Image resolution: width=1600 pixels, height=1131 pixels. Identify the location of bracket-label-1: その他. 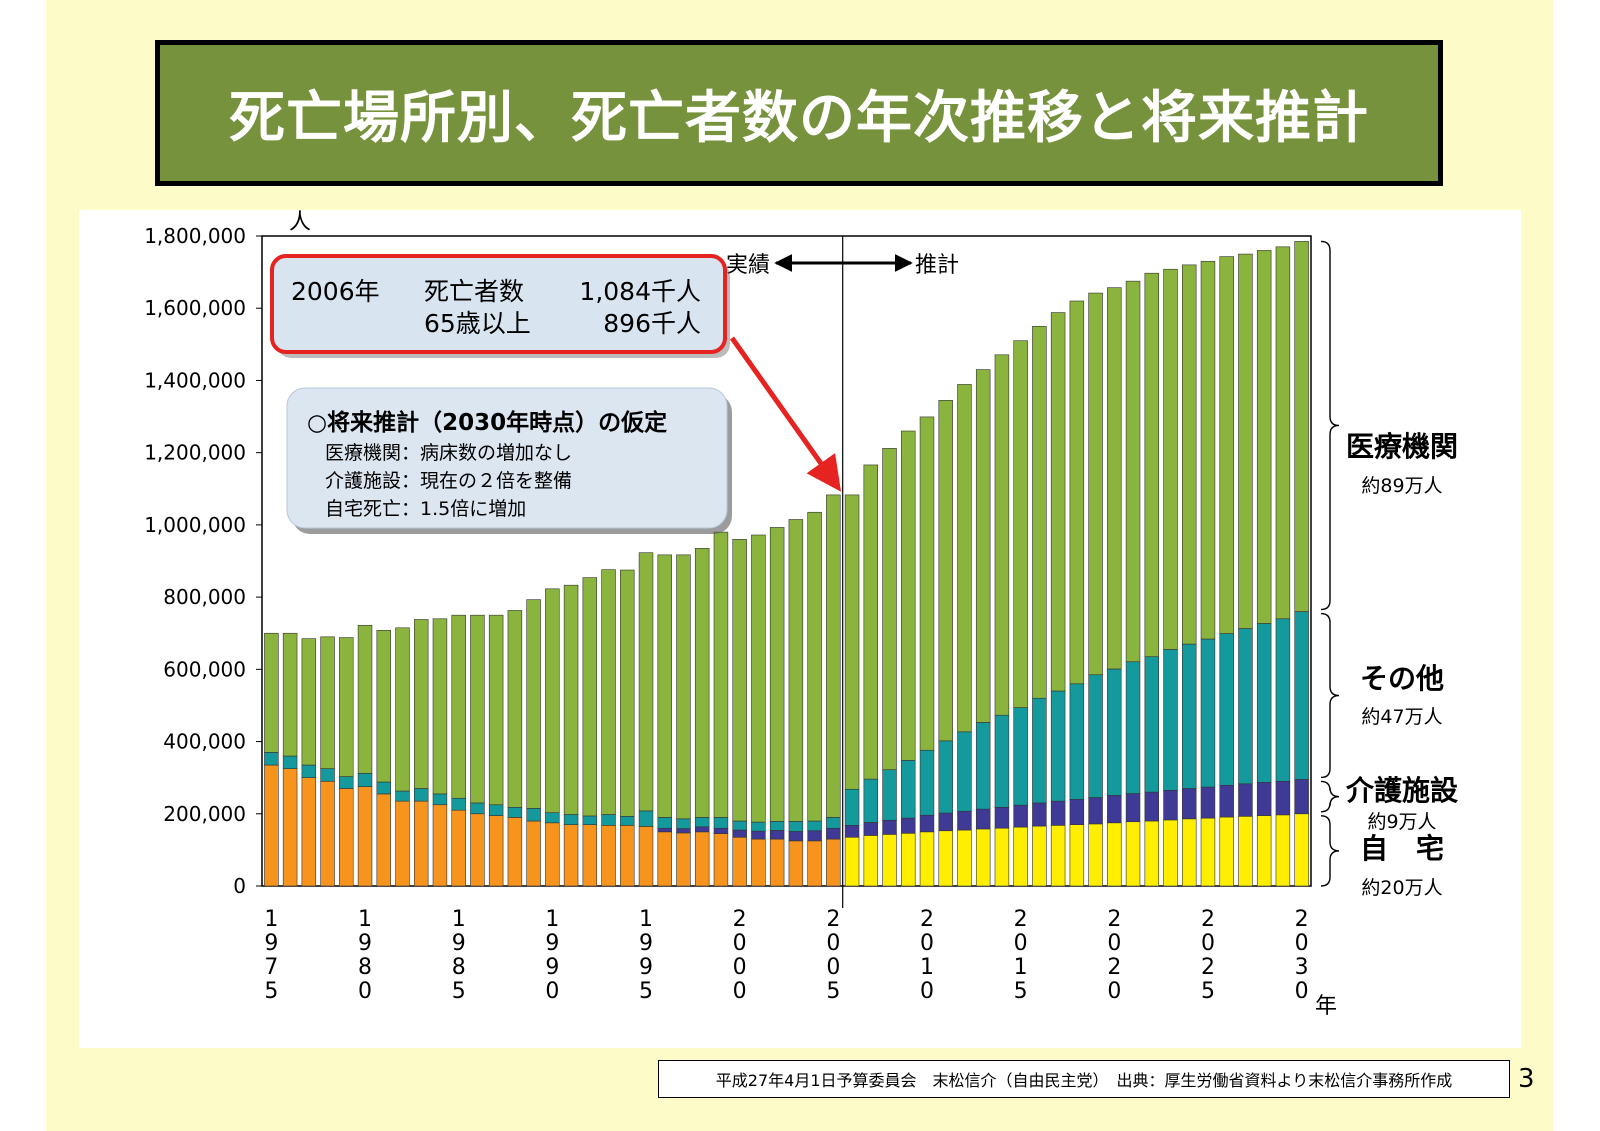
(1402, 678).